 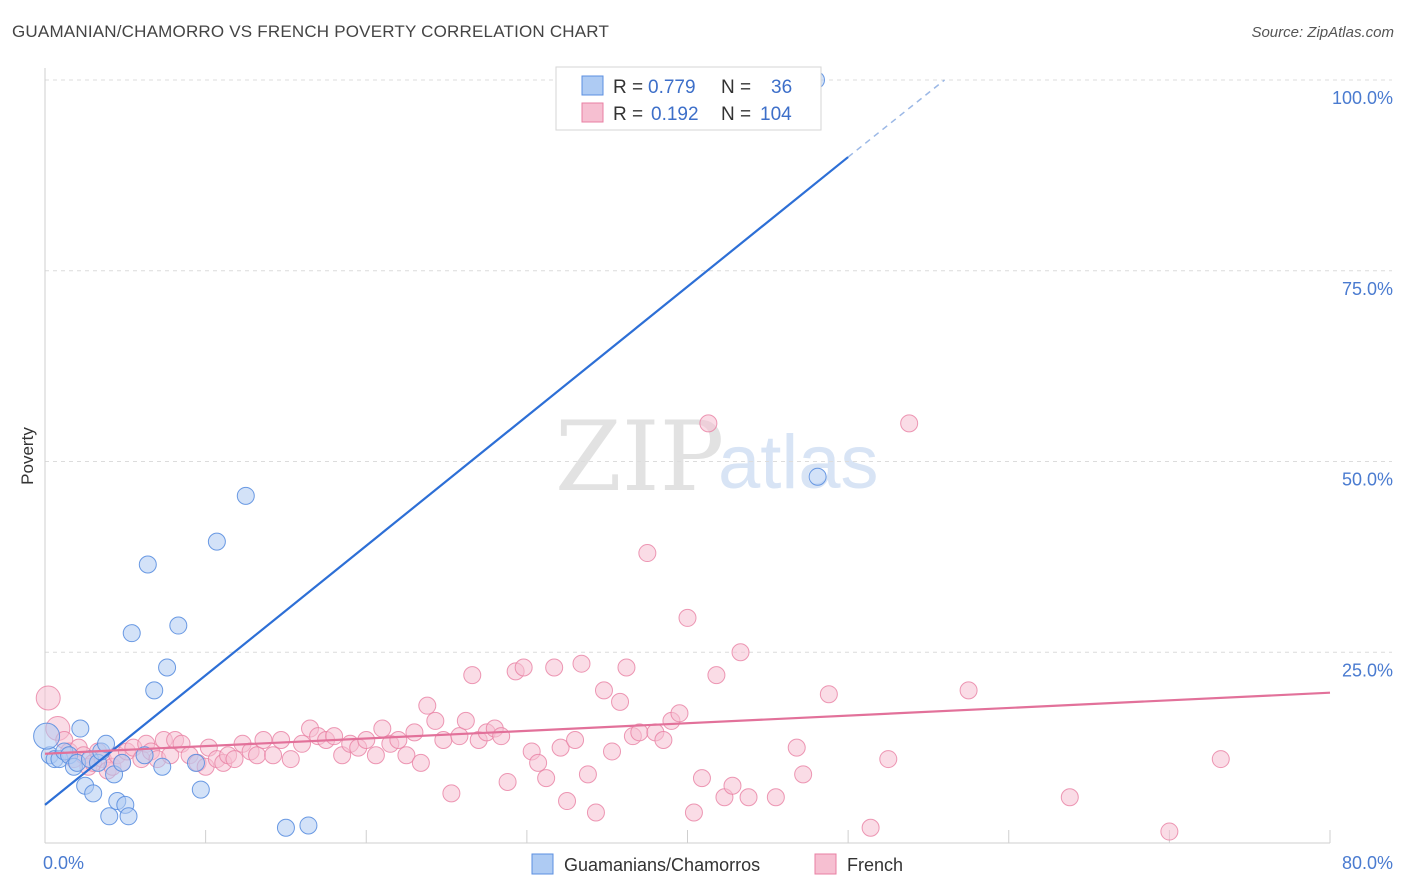 I want to click on legend-n-value: 36, so click(x=781, y=87).